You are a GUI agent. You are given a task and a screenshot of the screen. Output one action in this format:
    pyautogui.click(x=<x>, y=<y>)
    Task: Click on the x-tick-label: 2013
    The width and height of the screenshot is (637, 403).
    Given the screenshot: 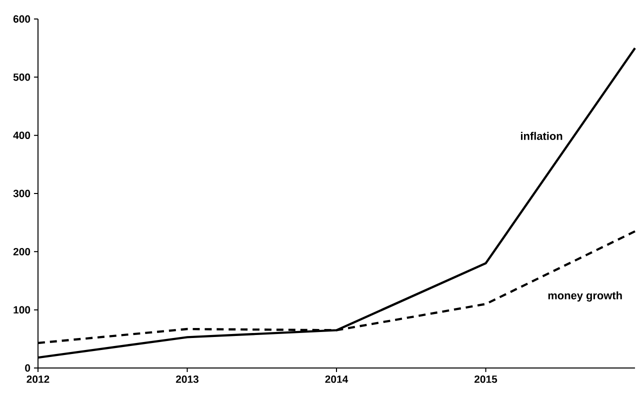 What is the action you would take?
    pyautogui.click(x=187, y=379)
    